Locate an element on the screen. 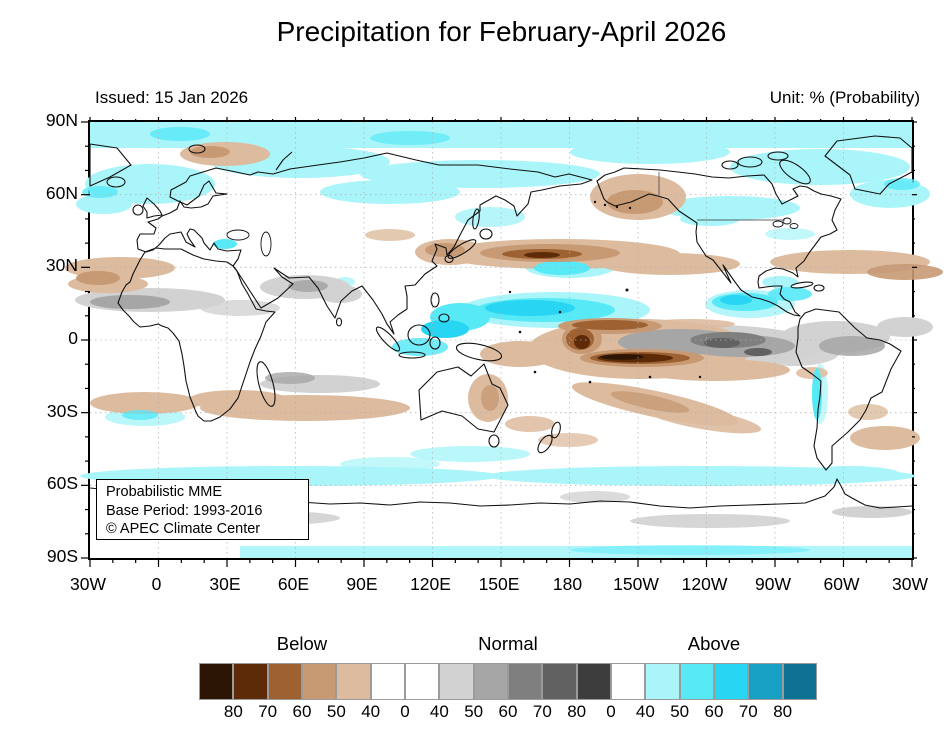 The width and height of the screenshot is (947, 736). issued-date-label: Issued: 15 Jan 2026 is located at coordinates (172, 97).